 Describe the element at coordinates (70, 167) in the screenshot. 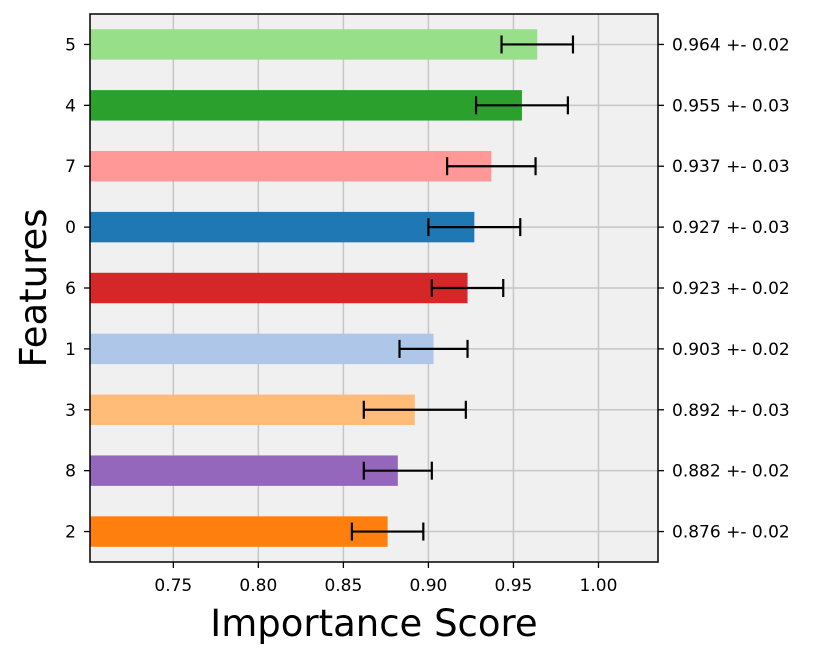

I see `y-tick-label: 7` at that location.